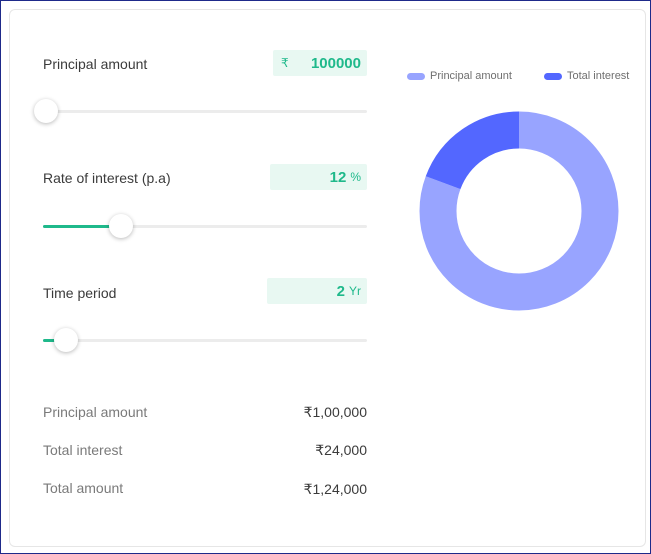  What do you see at coordinates (95, 412) in the screenshot?
I see `summary-principal-label: Principal amount` at bounding box center [95, 412].